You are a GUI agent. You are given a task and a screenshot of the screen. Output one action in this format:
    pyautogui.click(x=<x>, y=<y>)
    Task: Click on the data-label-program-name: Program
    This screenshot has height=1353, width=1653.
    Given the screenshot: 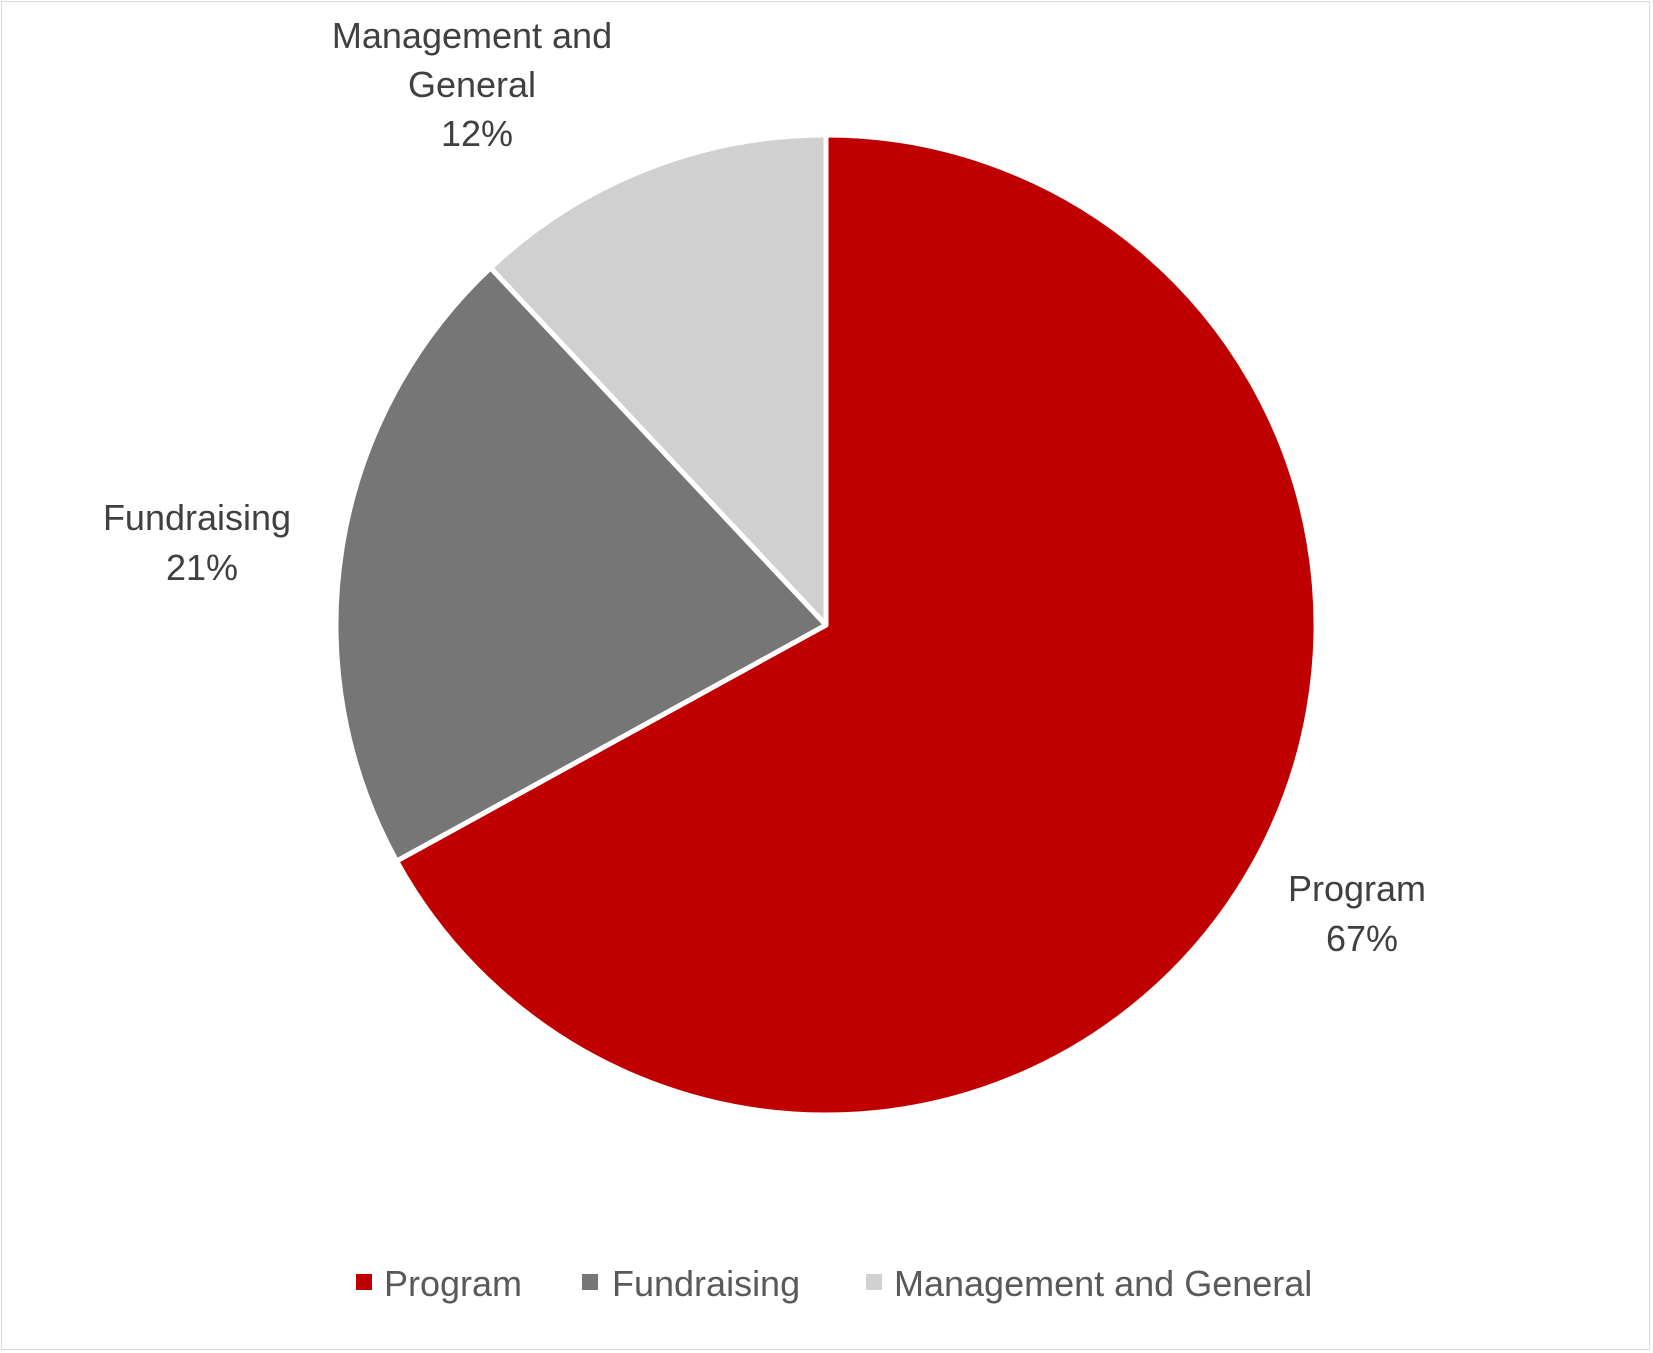 What is the action you would take?
    pyautogui.click(x=1357, y=888)
    